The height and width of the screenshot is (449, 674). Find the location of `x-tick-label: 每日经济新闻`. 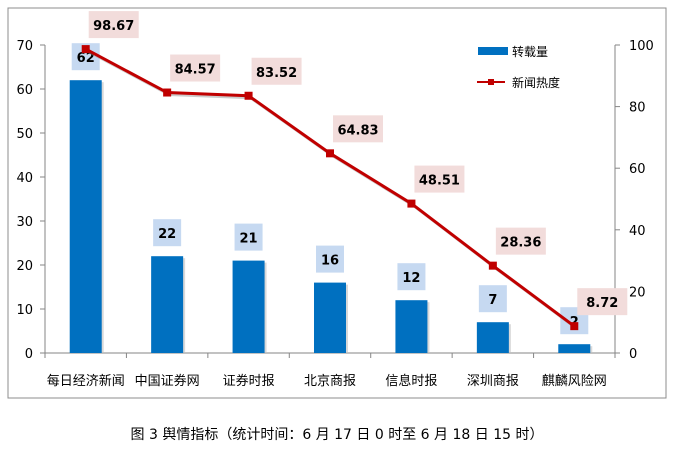

x-tick-label: 每日经济新闻 is located at coordinates (86, 381).